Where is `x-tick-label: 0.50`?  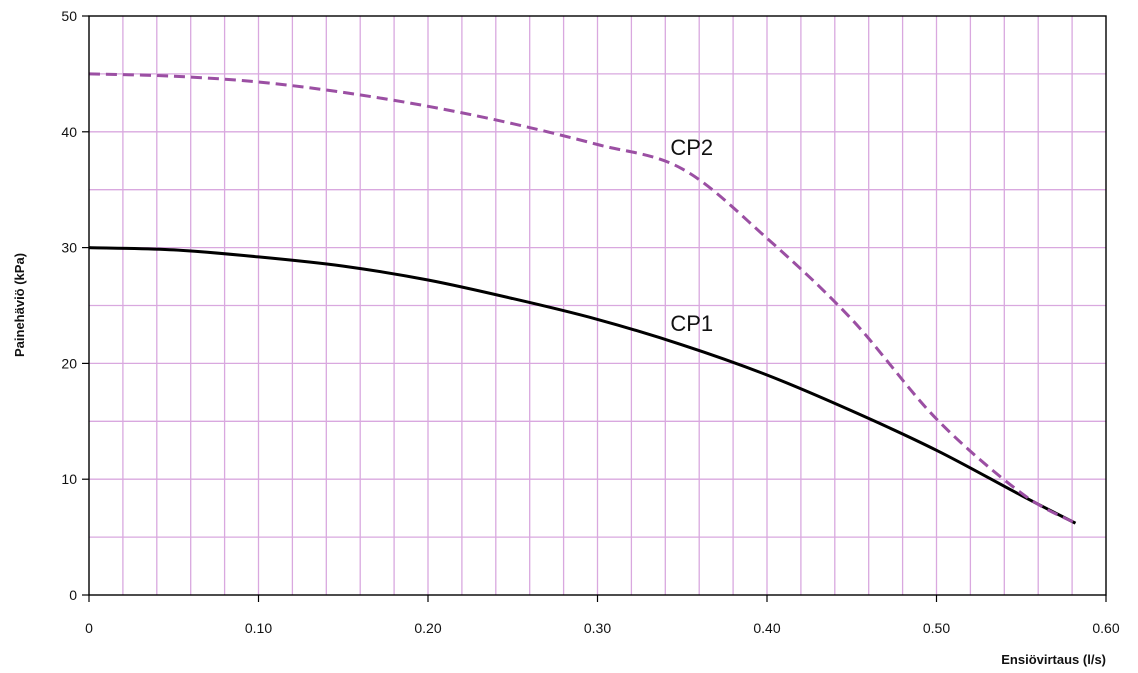 x-tick-label: 0.50 is located at coordinates (936, 628).